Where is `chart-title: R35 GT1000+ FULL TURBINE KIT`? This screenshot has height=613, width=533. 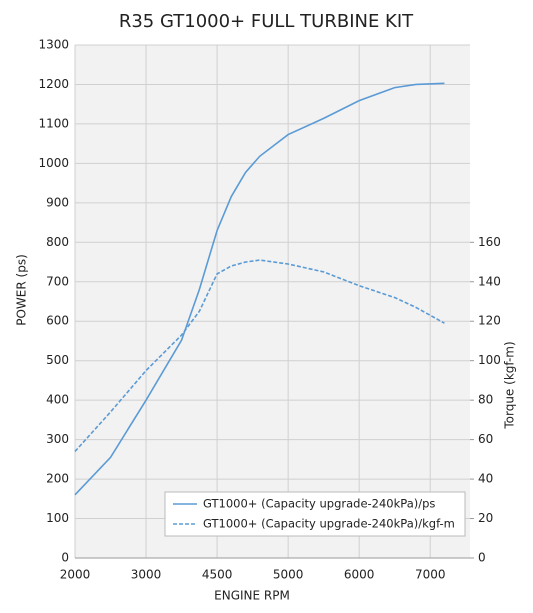 chart-title: R35 GT1000+ FULL TURBINE KIT is located at coordinates (266, 21).